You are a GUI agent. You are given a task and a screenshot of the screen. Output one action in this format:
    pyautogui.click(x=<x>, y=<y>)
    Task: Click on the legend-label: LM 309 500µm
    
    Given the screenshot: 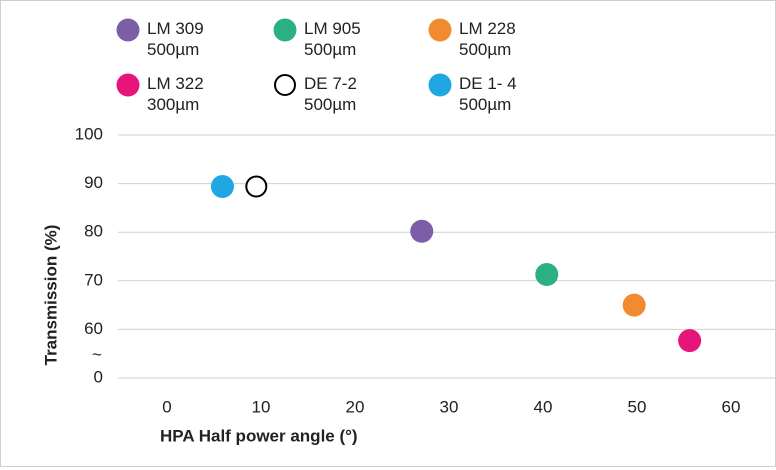 What is the action you would take?
    pyautogui.click(x=175, y=39)
    